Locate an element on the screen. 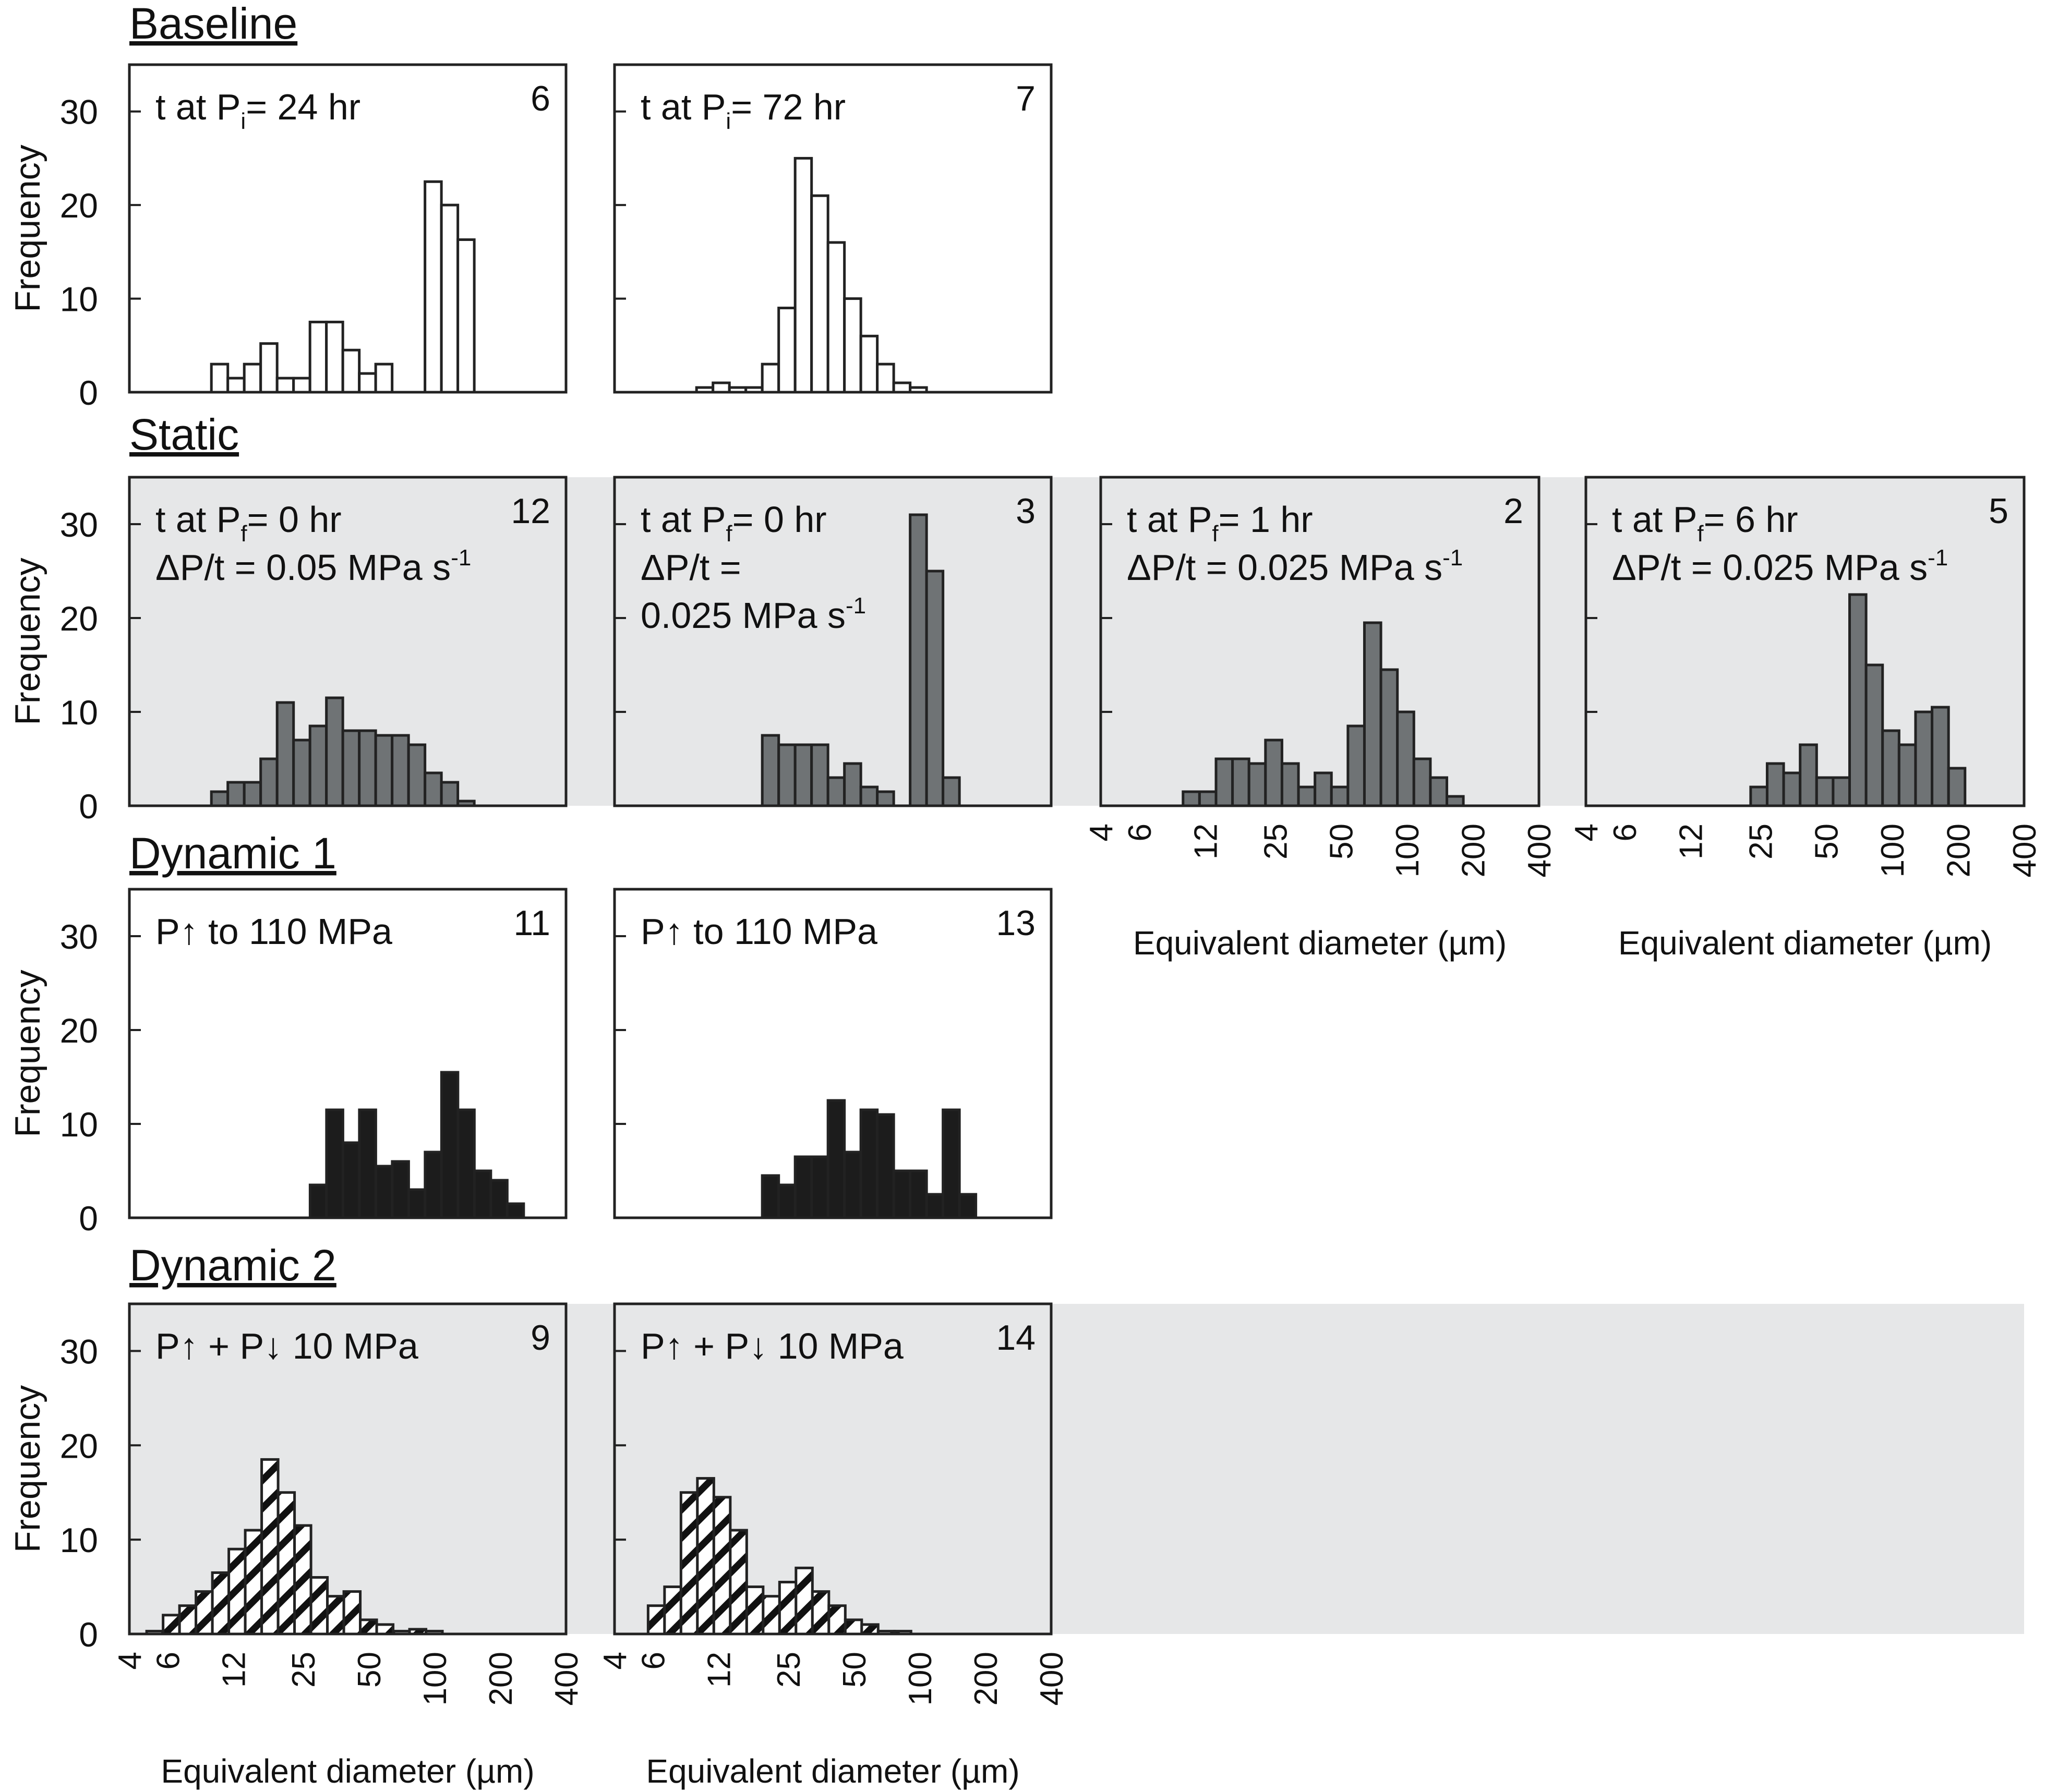  annotation-text-tail: = 72 hr is located at coordinates (789, 107).